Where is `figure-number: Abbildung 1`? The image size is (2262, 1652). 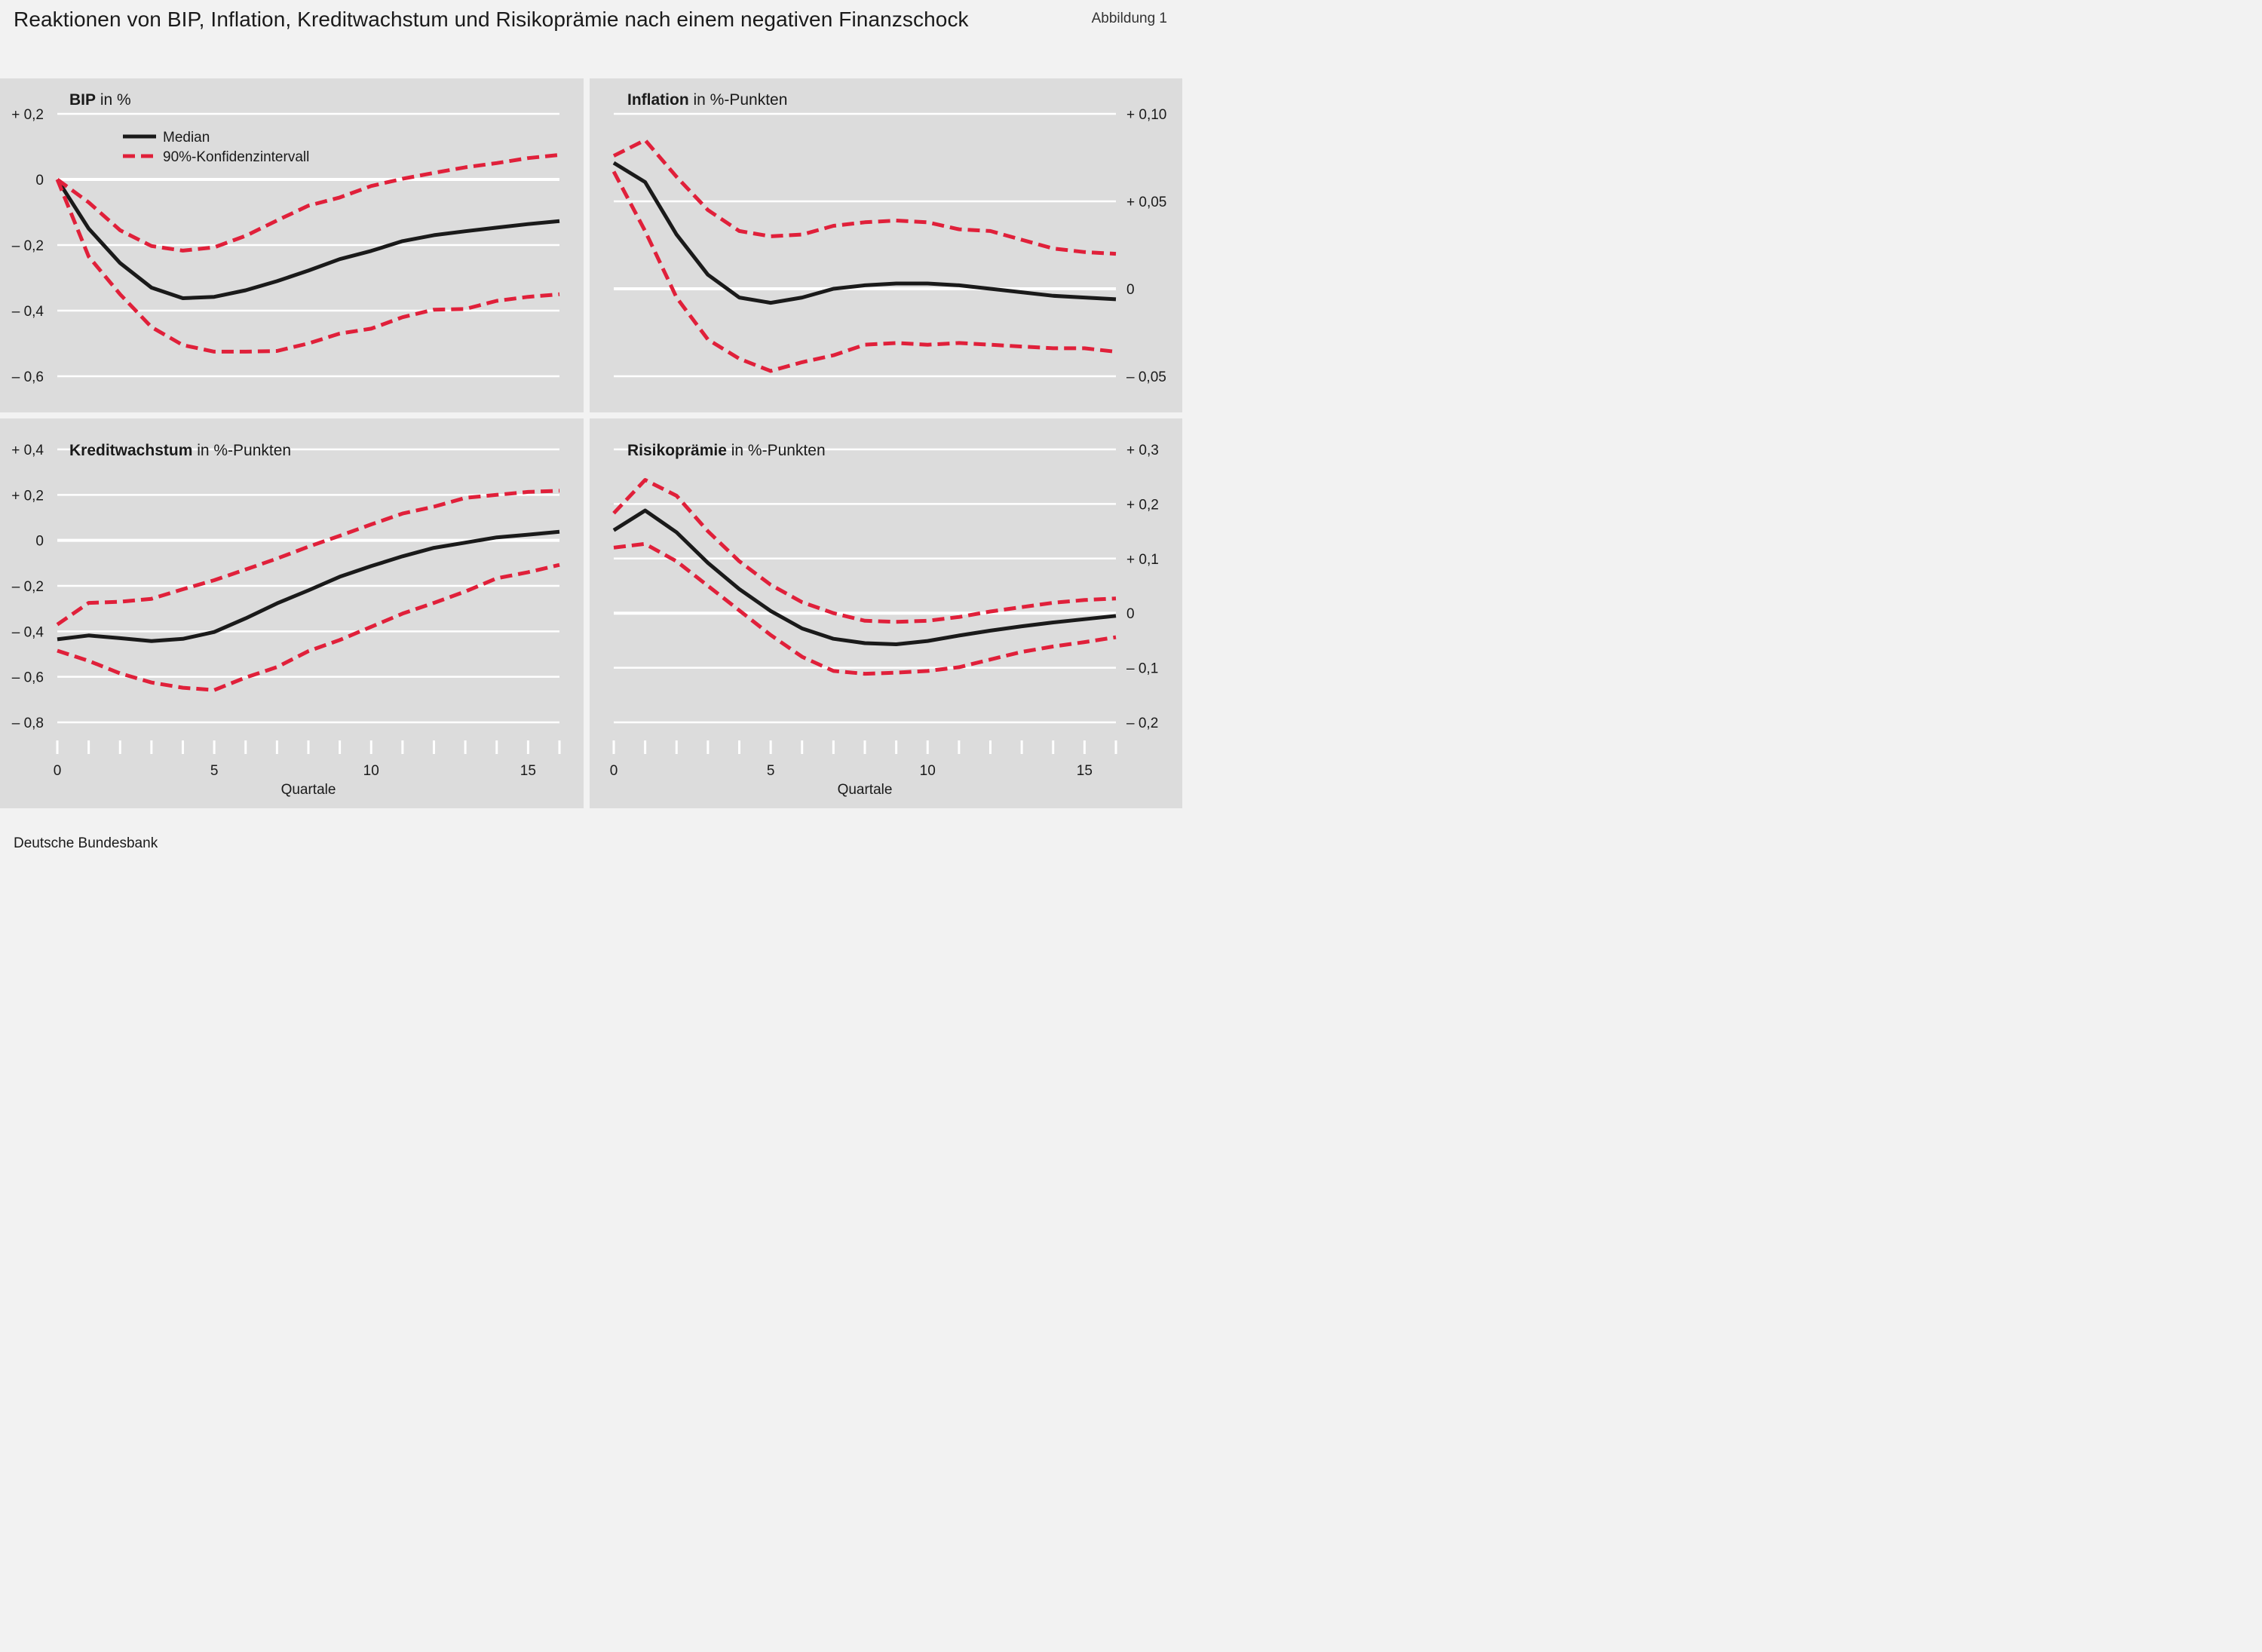
figure-number: Abbildung 1 is located at coordinates (1129, 18).